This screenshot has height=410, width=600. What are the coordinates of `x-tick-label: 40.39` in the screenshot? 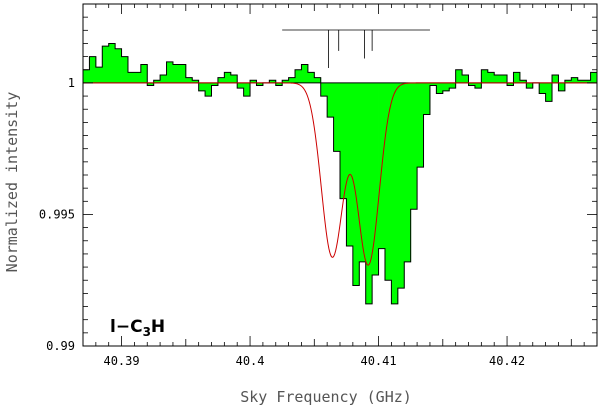 It's located at (121, 361).